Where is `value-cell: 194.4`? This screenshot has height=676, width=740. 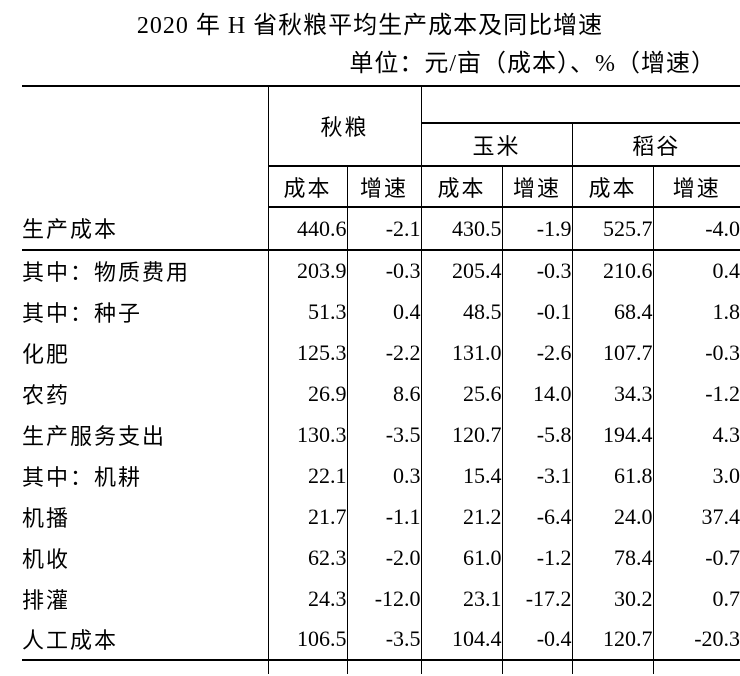
value-cell: 194.4 is located at coordinates (613, 434).